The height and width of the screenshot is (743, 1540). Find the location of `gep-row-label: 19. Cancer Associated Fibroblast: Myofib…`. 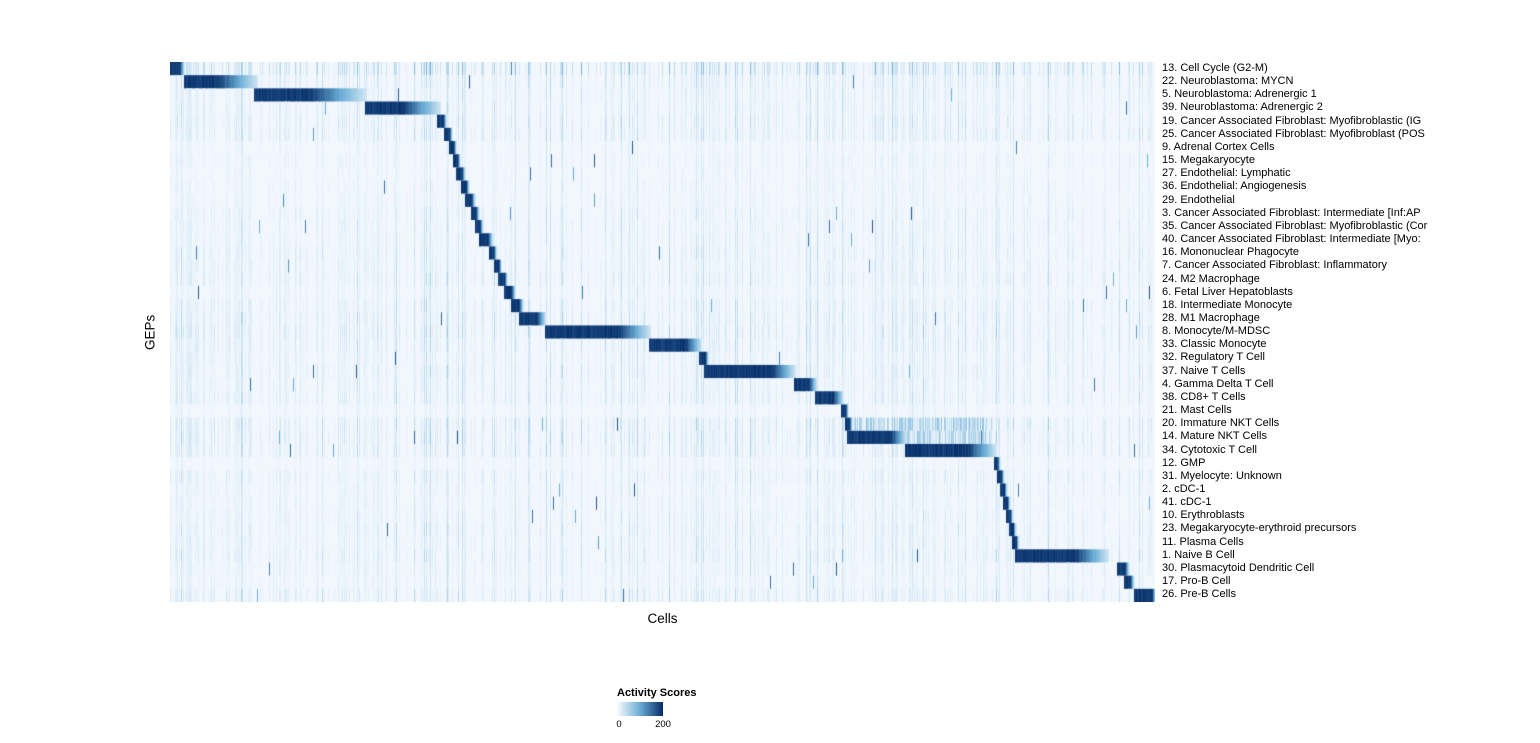

gep-row-label: 19. Cancer Associated Fibroblast: Myofib… is located at coordinates (1292, 120).